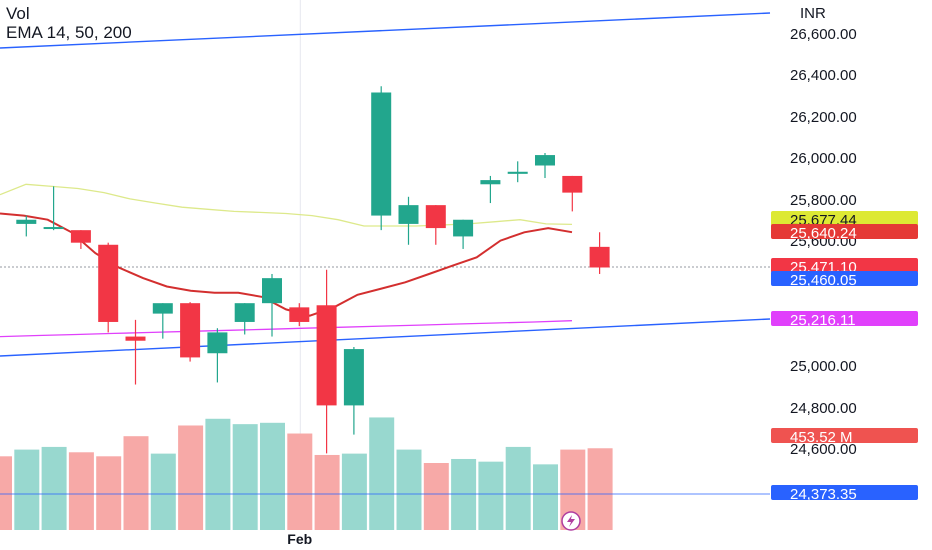 The image size is (932, 550). I want to click on y-tick-label: 26,000.00, so click(823, 158).